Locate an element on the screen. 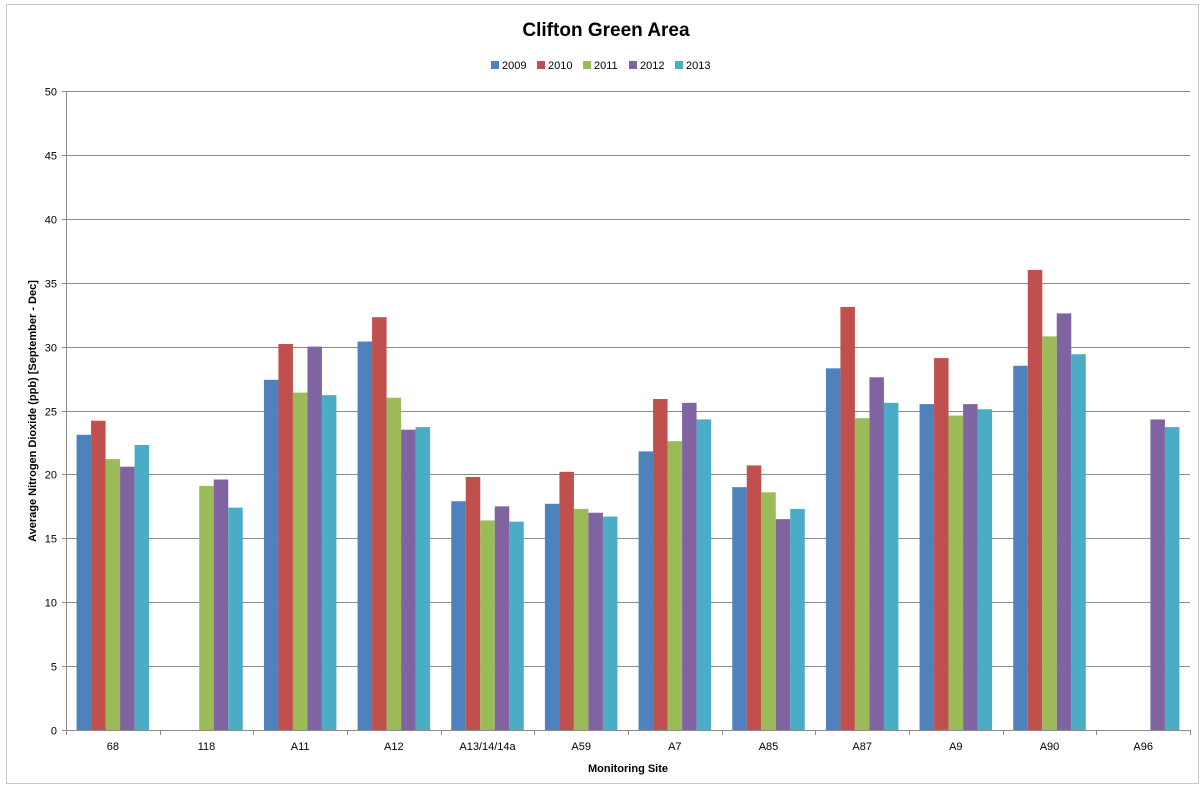  bar-2009-A90 is located at coordinates (1020, 547).